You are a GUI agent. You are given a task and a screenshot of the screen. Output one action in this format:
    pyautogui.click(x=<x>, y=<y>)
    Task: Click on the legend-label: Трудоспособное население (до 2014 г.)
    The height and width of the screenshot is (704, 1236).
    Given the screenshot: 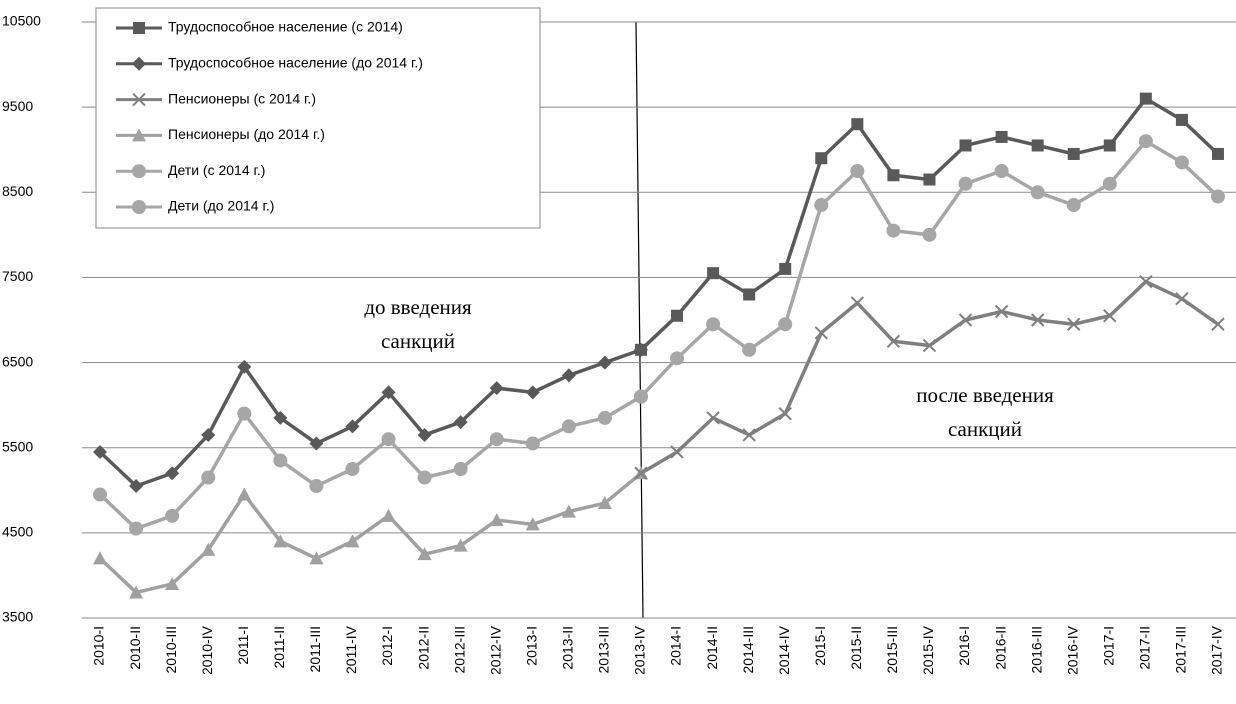 What is the action you would take?
    pyautogui.click(x=295, y=63)
    